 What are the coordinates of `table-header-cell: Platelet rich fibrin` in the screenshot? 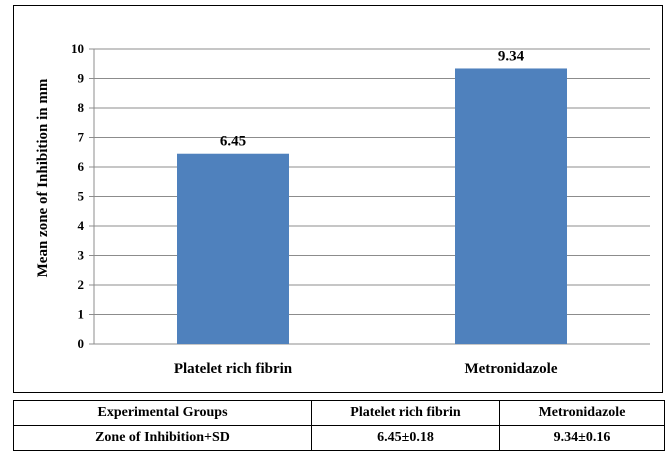 It's located at (405, 413).